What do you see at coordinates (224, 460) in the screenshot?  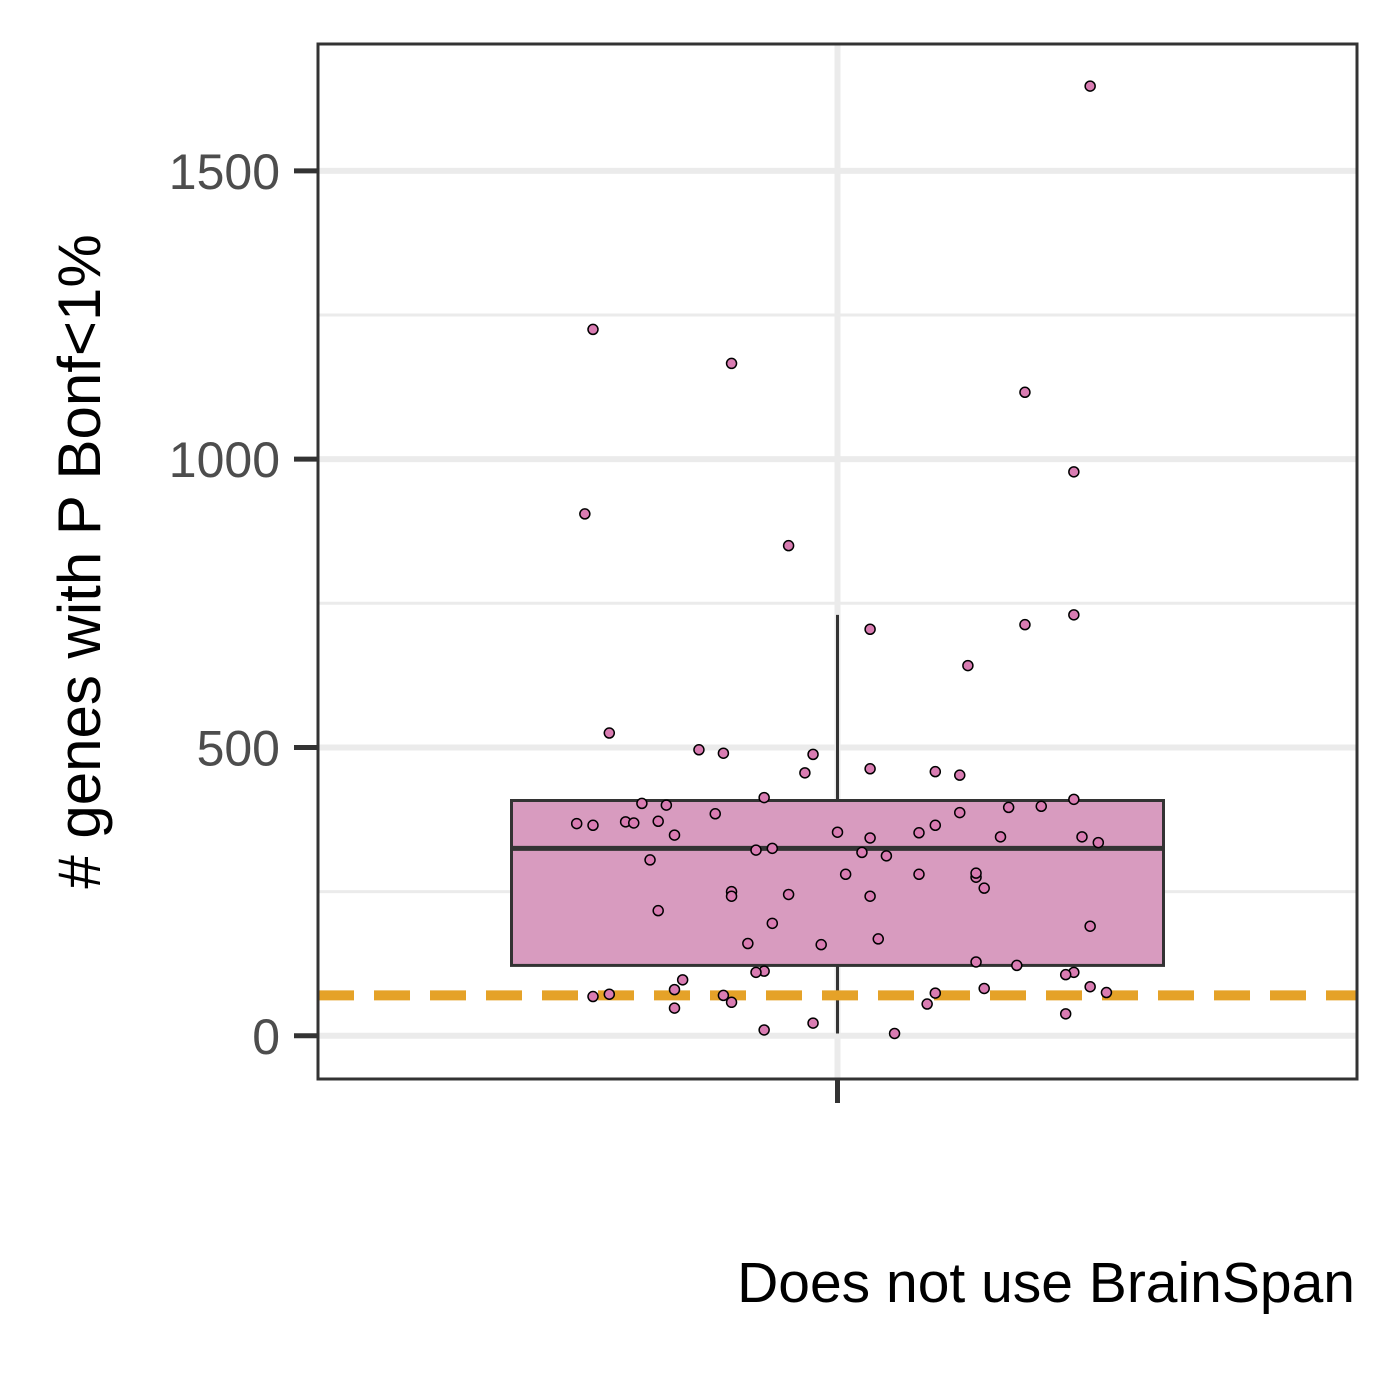 I see `y-tick-label-2: 1000` at bounding box center [224, 460].